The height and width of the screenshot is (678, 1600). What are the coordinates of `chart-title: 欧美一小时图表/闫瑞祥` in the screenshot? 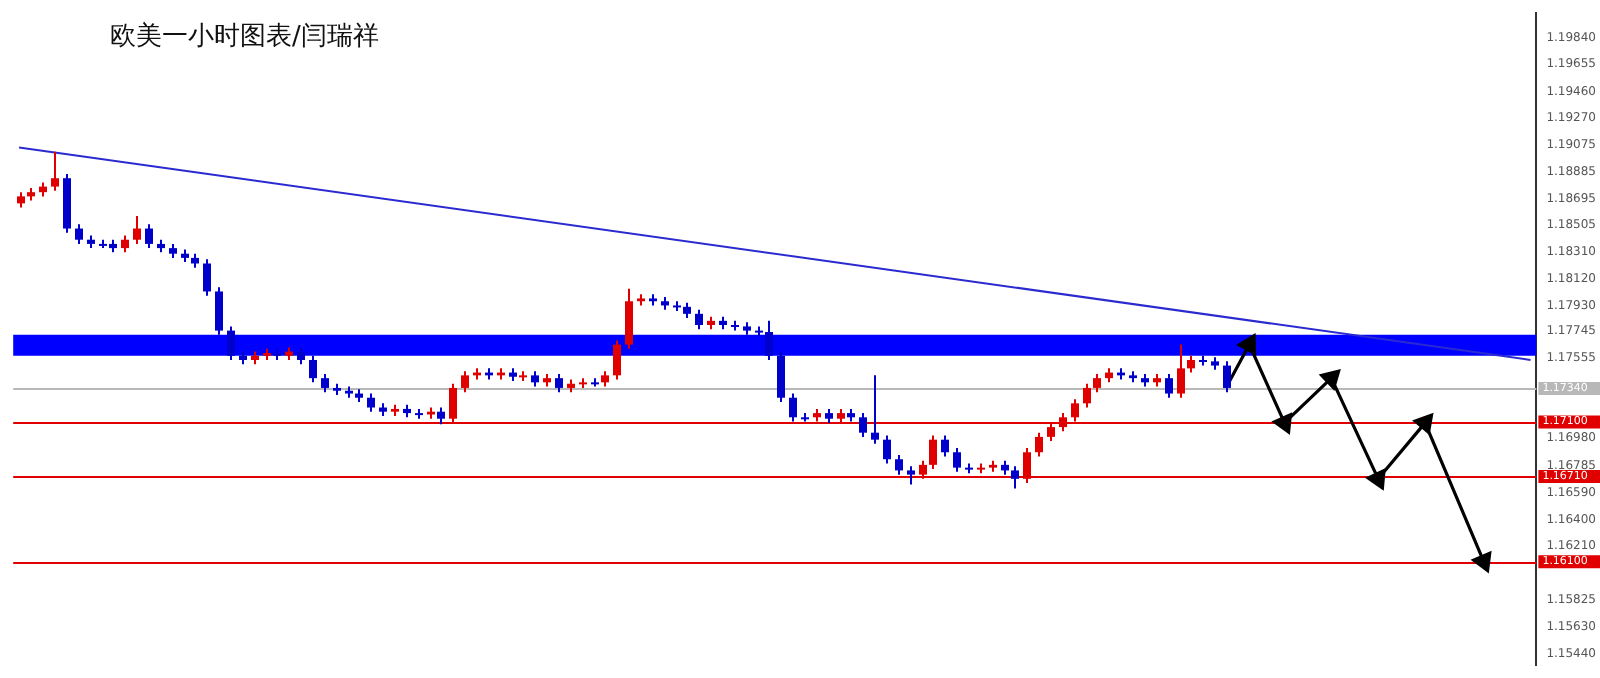 It's located at (244, 37).